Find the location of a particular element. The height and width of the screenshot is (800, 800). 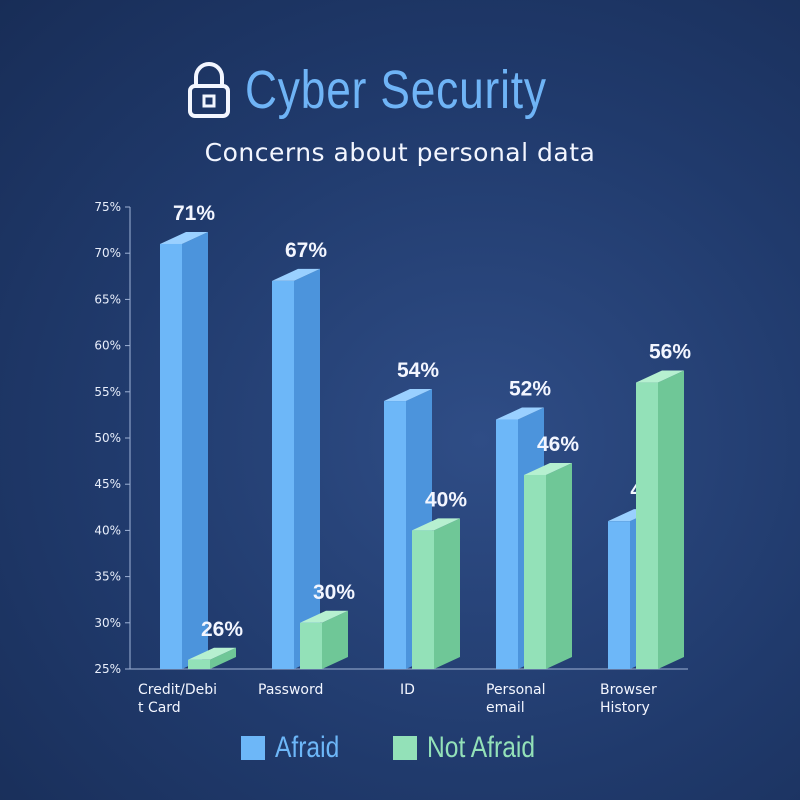

y-tick-label: 35% is located at coordinates (107, 577).